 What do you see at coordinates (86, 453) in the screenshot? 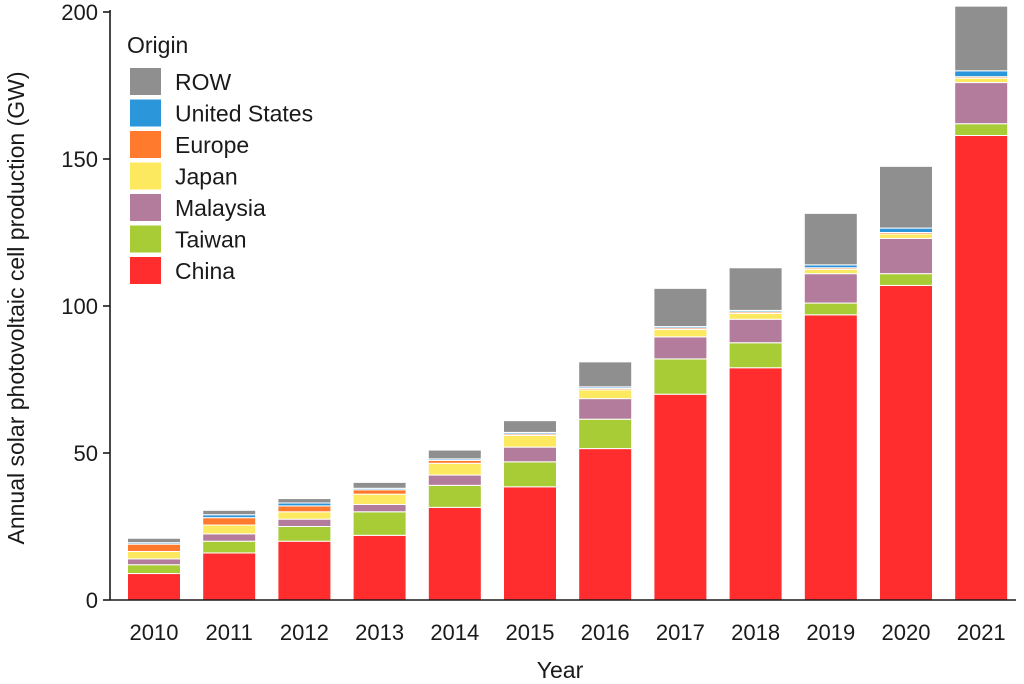
I see `y-tick-label-50: 50` at bounding box center [86, 453].